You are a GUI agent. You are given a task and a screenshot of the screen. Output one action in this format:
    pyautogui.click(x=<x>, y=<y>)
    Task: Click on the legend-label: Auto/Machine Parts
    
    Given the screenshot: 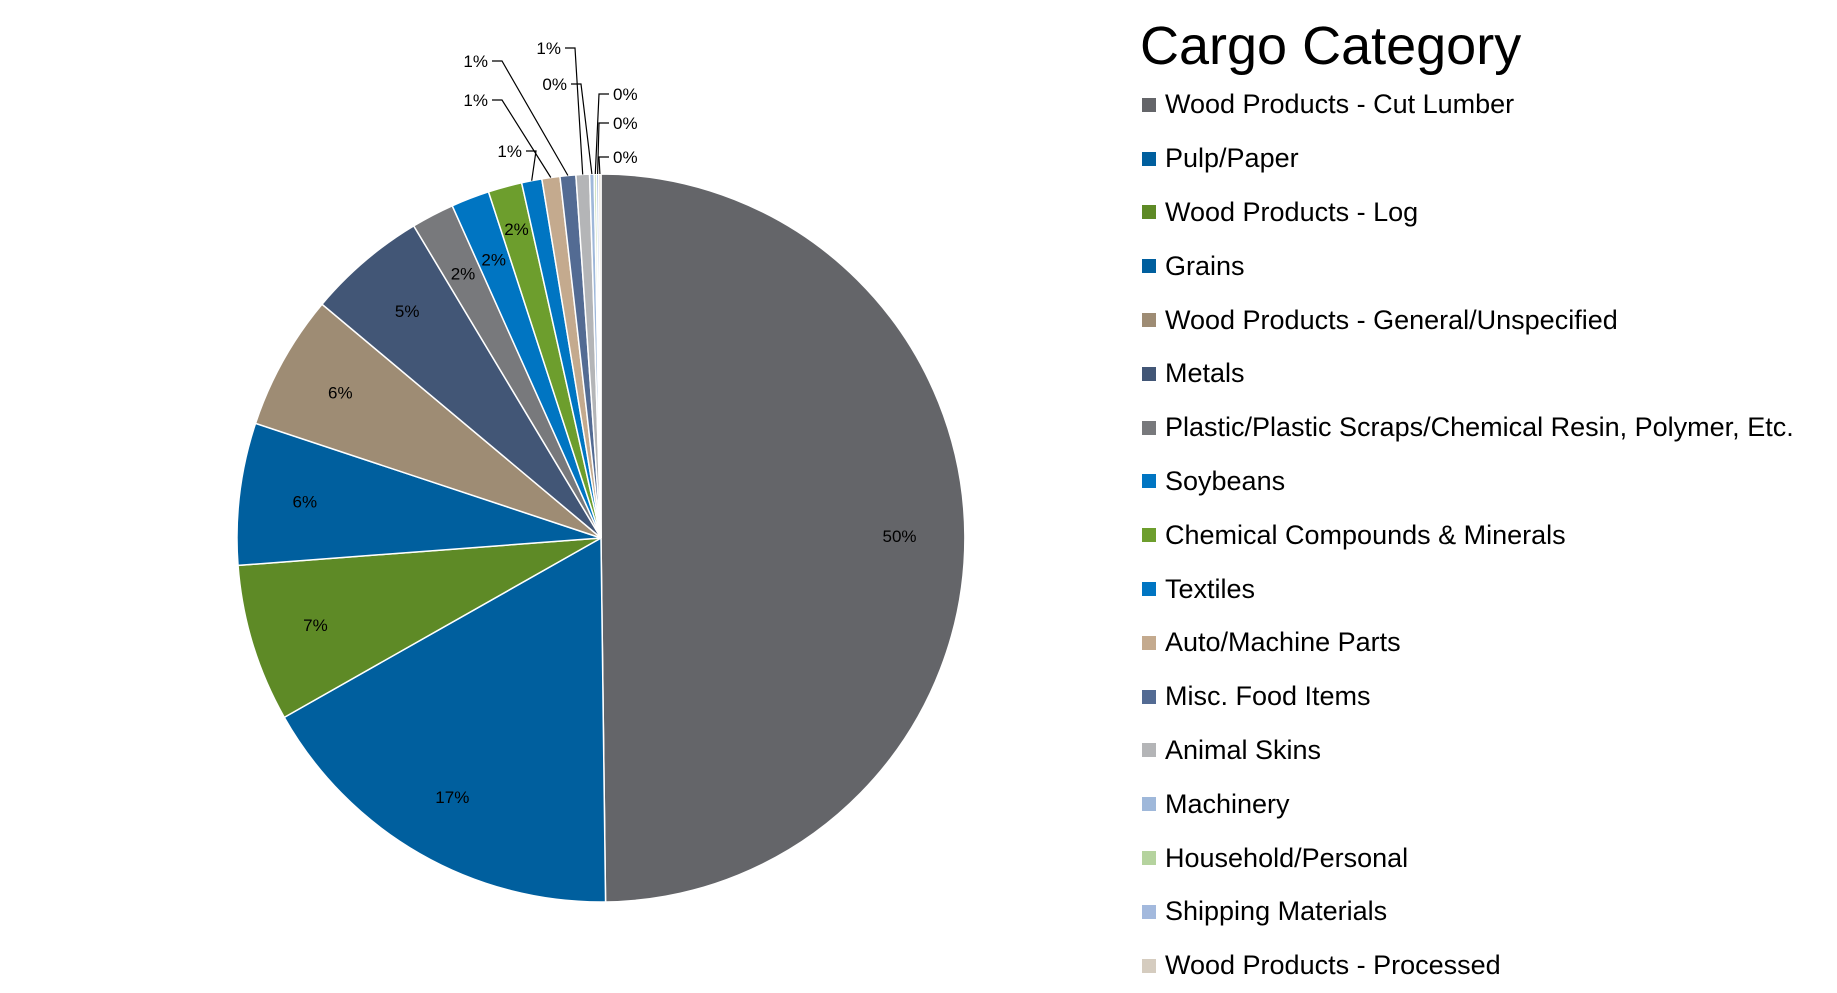 What is the action you would take?
    pyautogui.click(x=1283, y=642)
    